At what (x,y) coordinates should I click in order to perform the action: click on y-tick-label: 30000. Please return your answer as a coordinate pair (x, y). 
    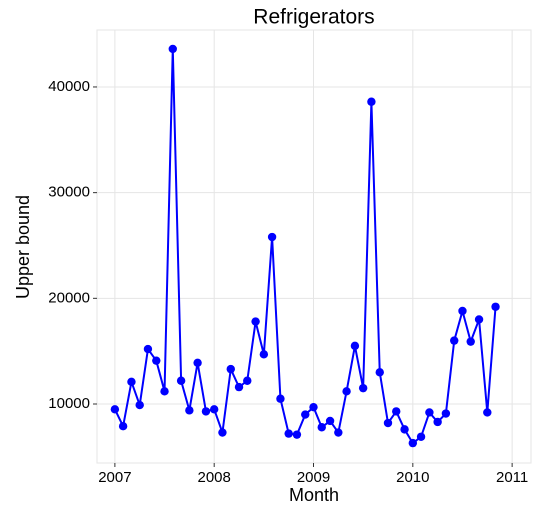
    Looking at the image, I should click on (69, 192).